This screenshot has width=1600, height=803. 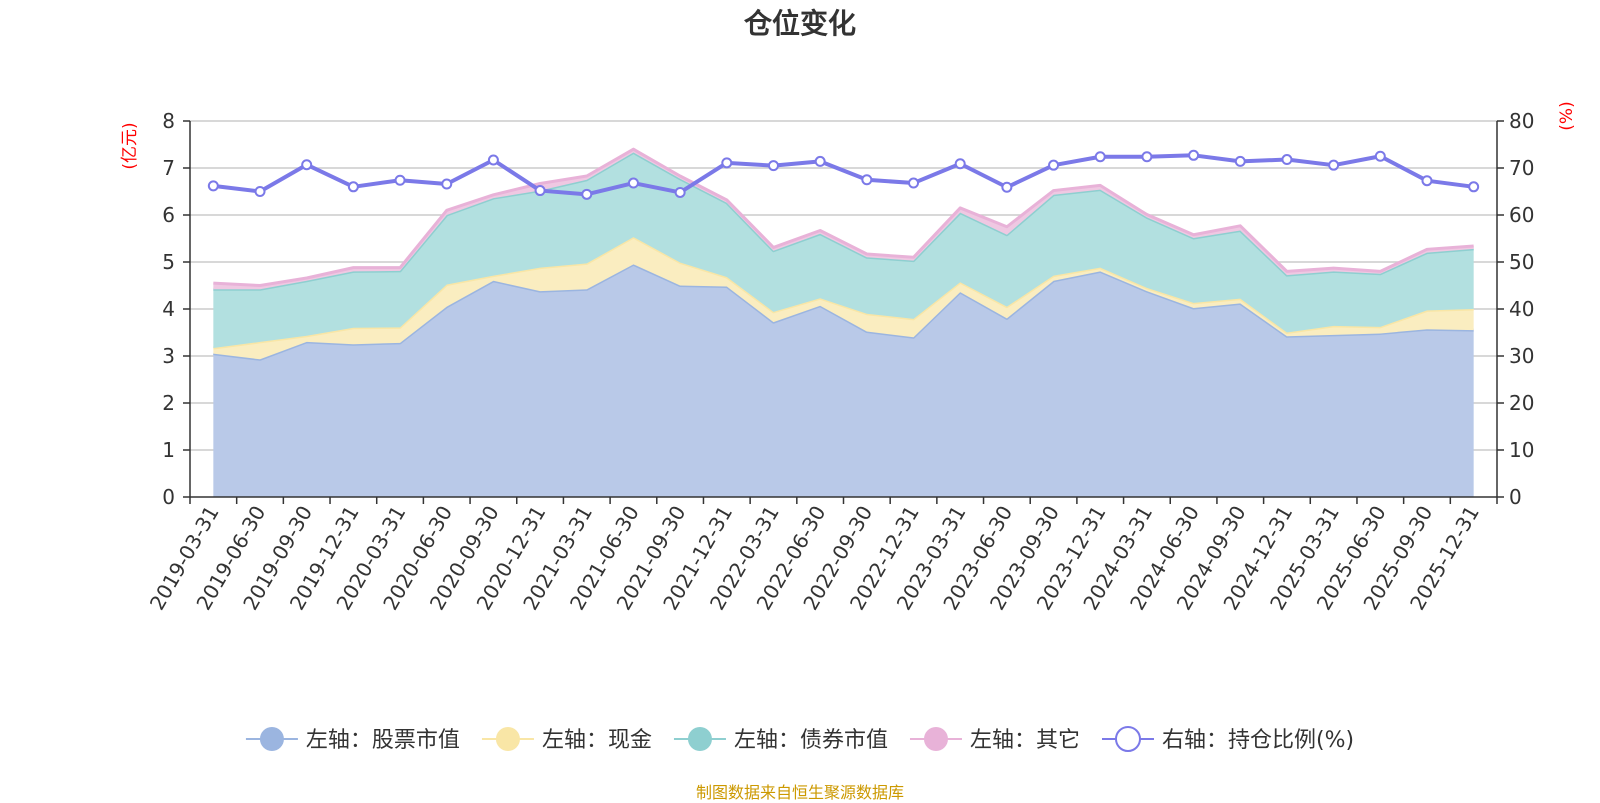 I want to click on left-tick-label: 6, so click(x=168, y=215).